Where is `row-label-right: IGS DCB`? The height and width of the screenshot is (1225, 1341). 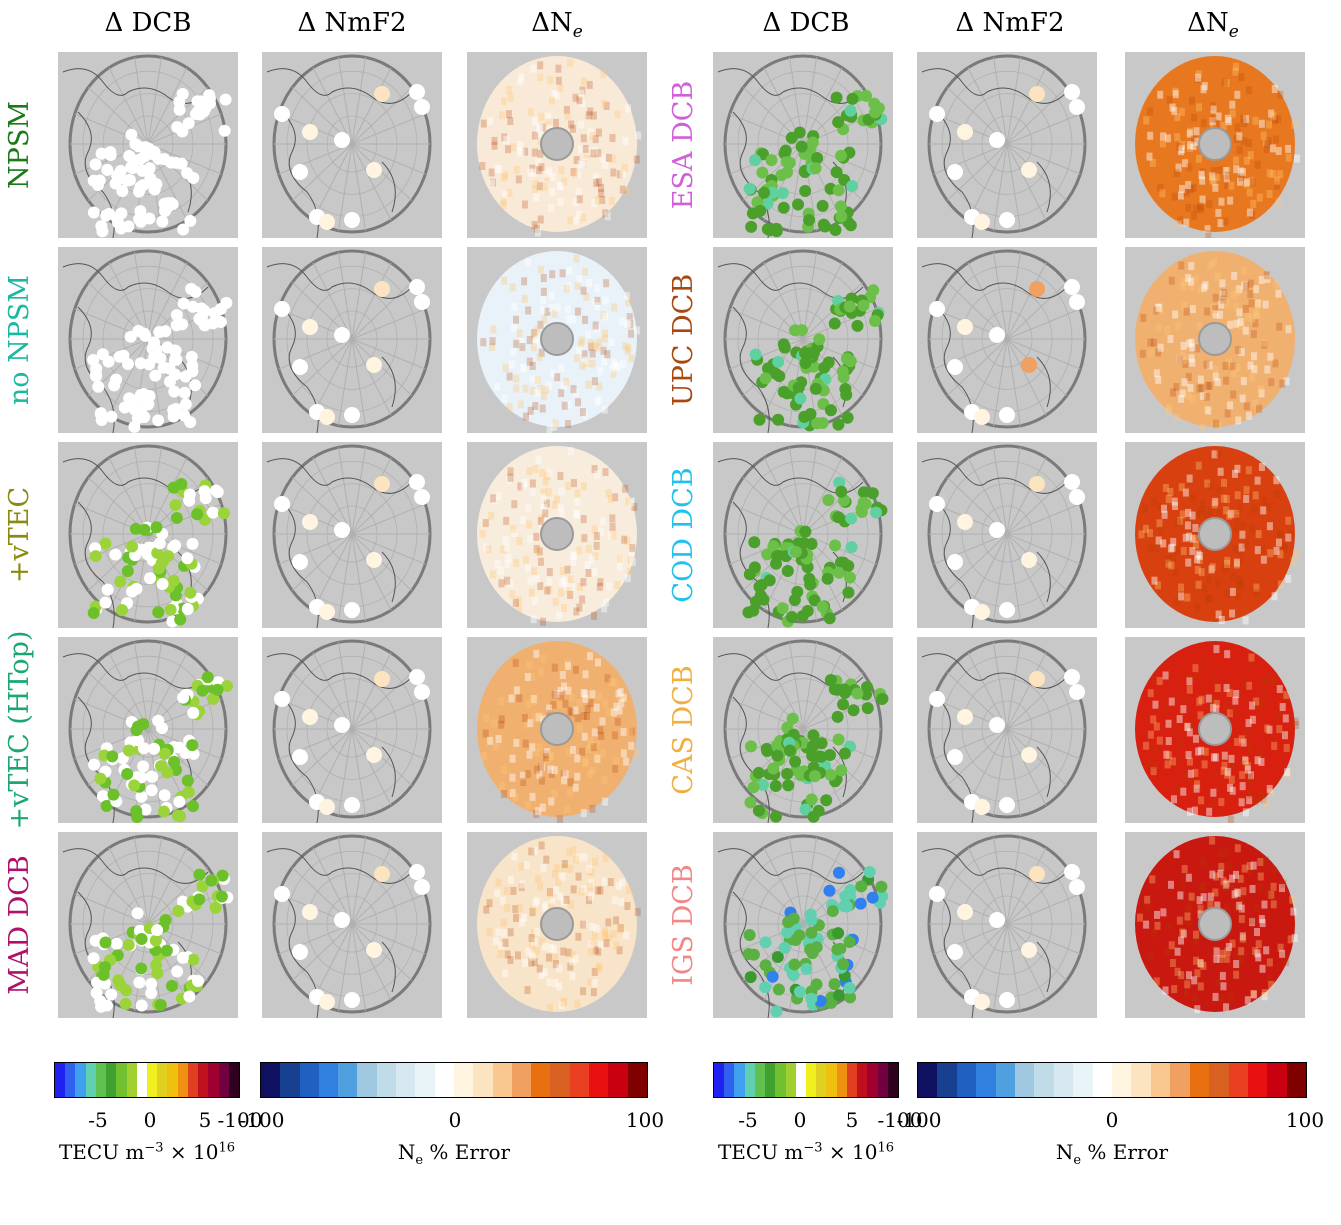 row-label-right: IGS DCB is located at coordinates (684, 925).